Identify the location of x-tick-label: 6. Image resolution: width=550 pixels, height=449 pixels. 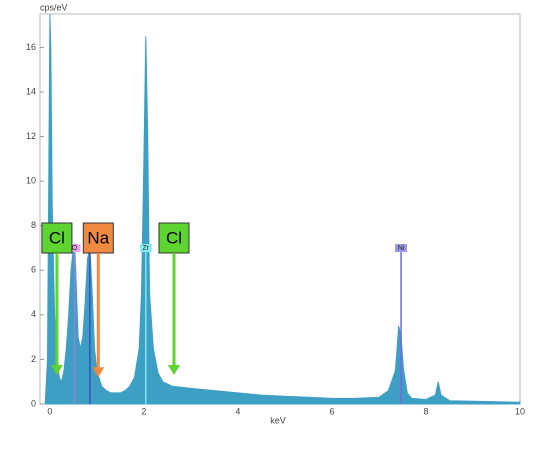
(331, 411).